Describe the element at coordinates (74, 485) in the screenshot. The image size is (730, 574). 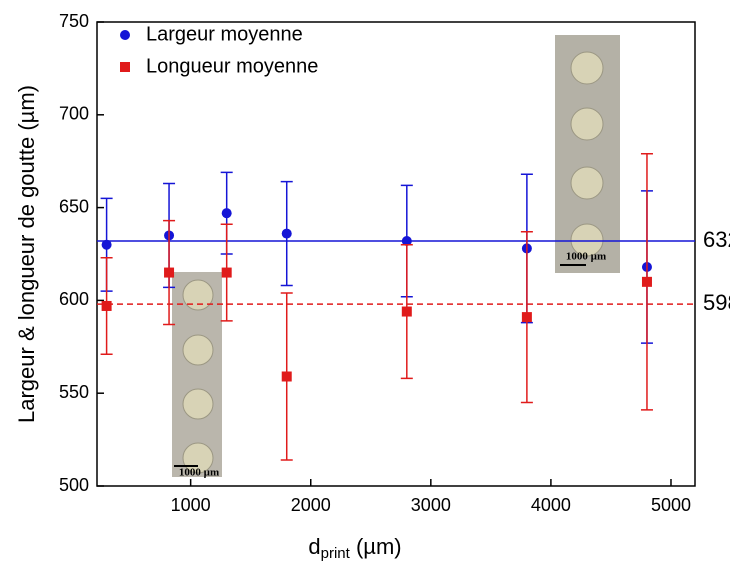
I see `y-tick-label: 500` at that location.